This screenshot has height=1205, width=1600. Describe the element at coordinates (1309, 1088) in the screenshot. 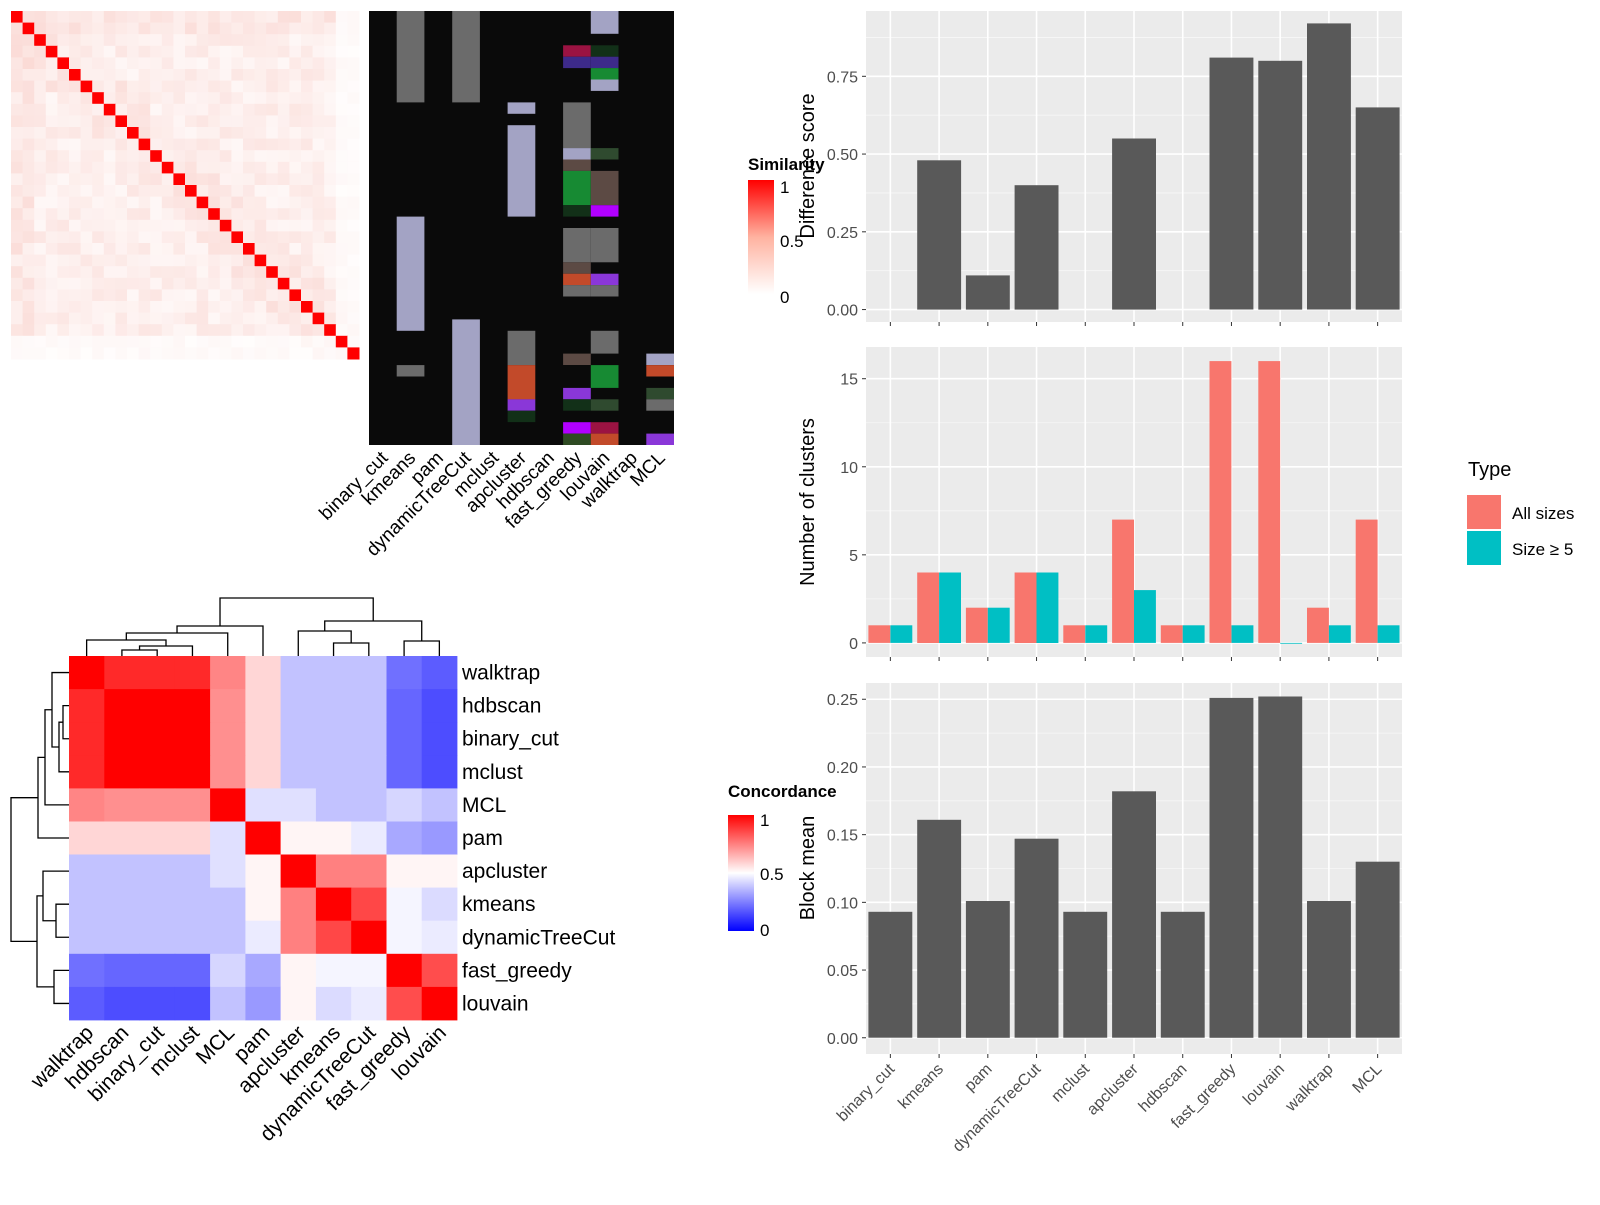

I see `x-tick-label: walktrap` at that location.